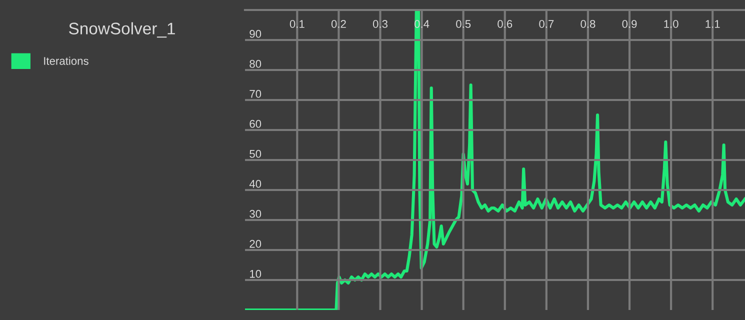  I want to click on text: SnowSolver_1, so click(122, 30).